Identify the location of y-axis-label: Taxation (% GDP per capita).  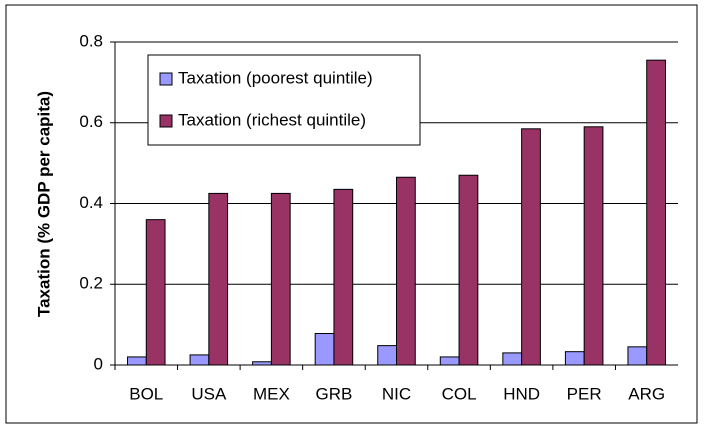
(43, 204).